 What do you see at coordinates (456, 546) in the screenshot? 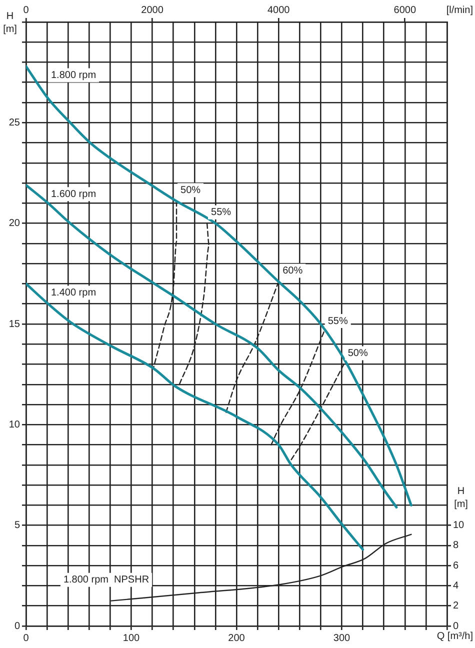
I see `y2-tick-label: 8` at bounding box center [456, 546].